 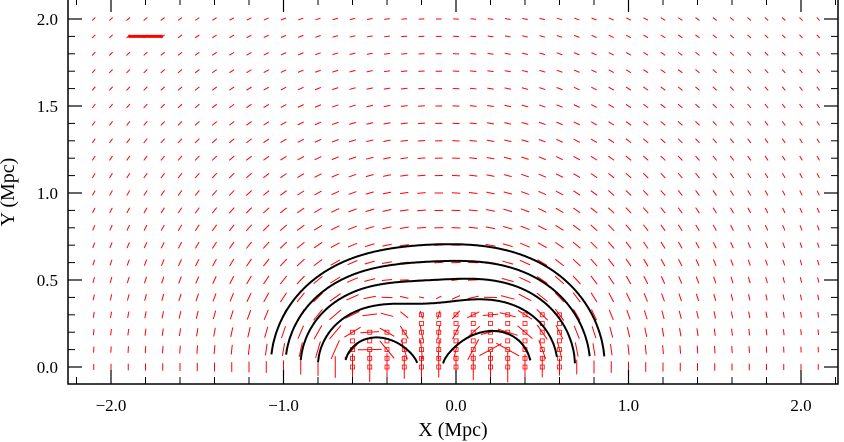 I want to click on y-tick-label: 0.0, so click(x=47, y=367).